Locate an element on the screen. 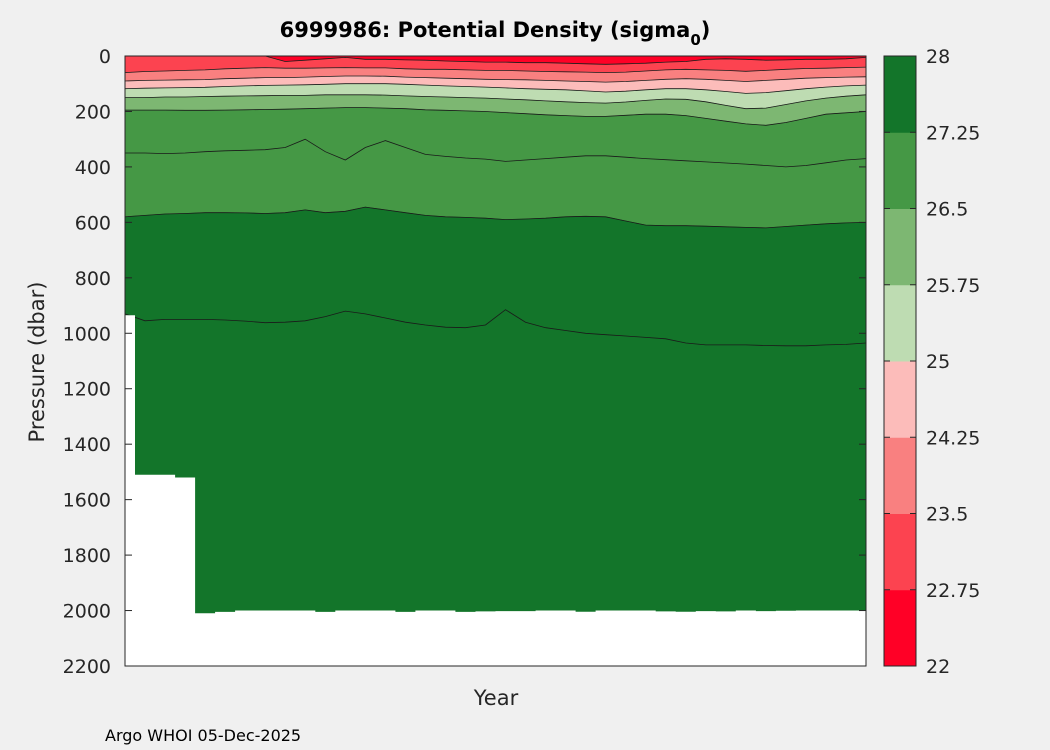 The width and height of the screenshot is (1050, 750). chart-title: 6999986: Potential Density (sigma0) is located at coordinates (495, 33).